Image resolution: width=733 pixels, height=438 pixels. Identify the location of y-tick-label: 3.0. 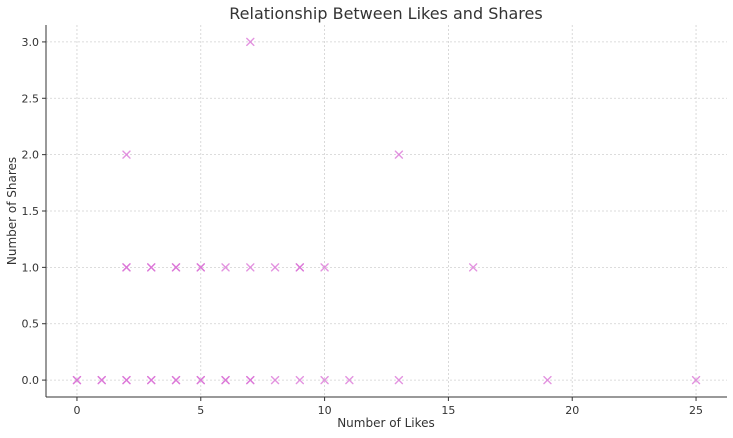
(31, 42).